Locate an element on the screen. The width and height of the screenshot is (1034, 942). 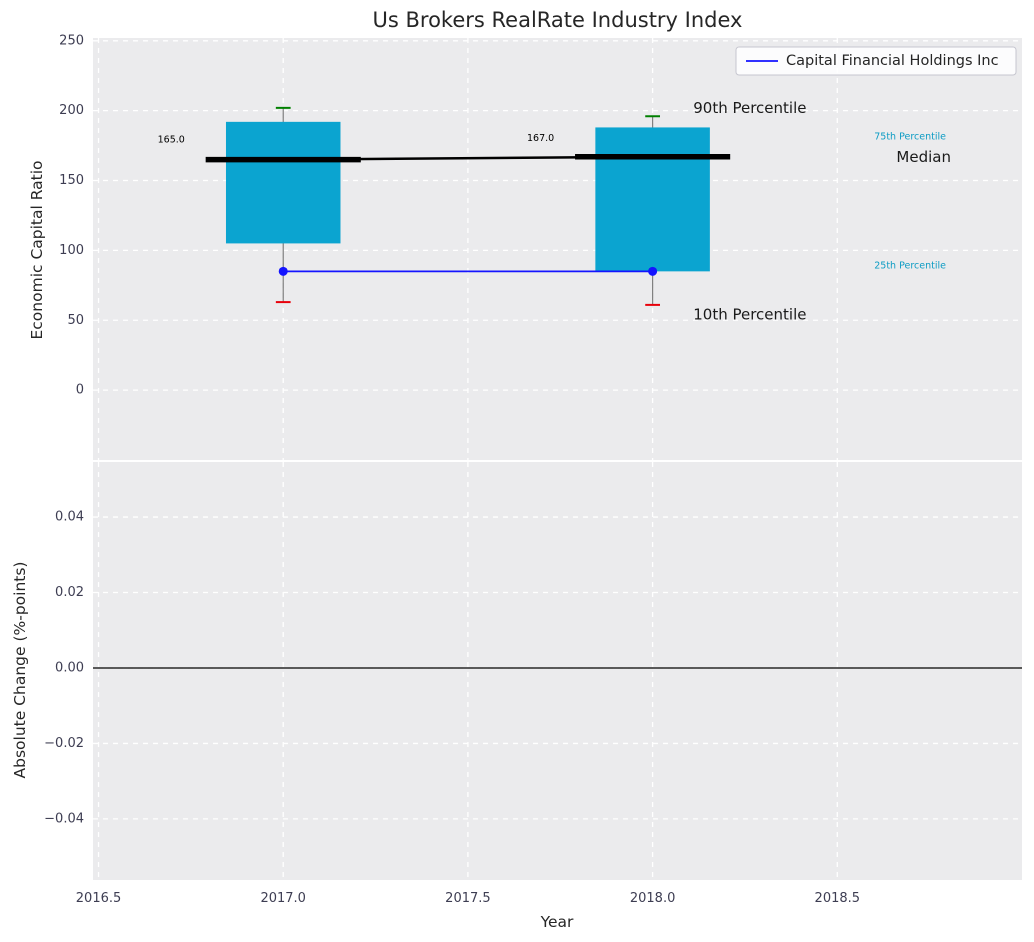
annotation-25th-percentile: 25th Percentile is located at coordinates (910, 265).